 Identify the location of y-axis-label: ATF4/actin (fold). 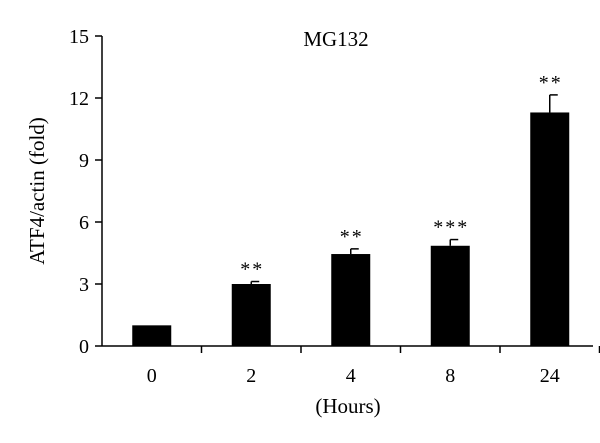
(37, 191).